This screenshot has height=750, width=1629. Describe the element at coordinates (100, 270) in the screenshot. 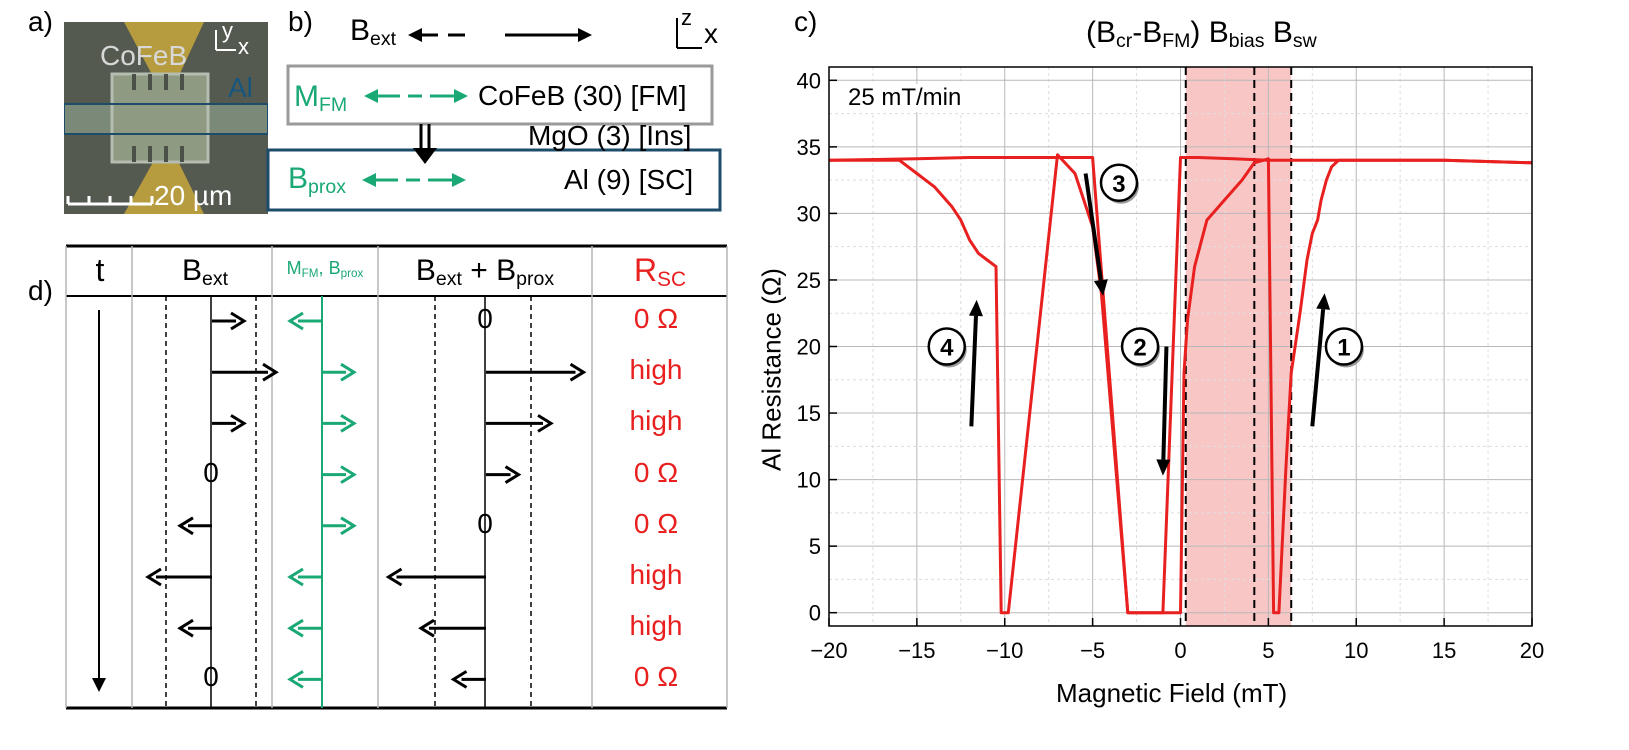

I see `header-t: t` at that location.